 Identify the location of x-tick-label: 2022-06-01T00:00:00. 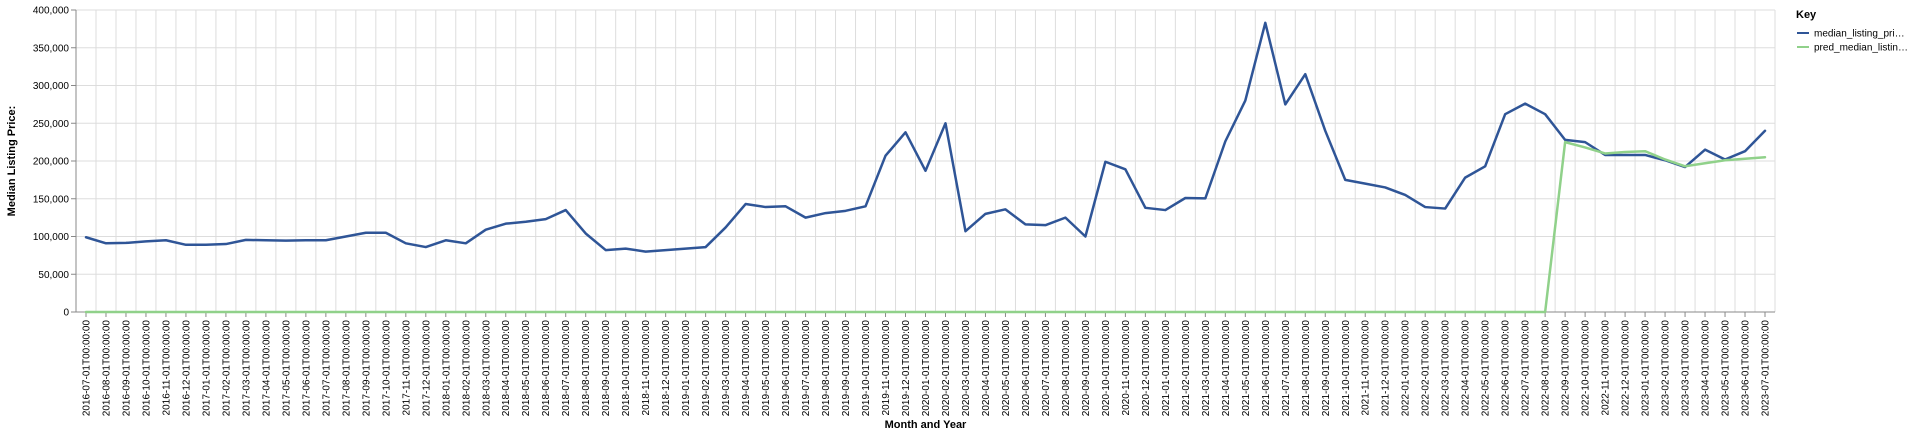
(1506, 368).